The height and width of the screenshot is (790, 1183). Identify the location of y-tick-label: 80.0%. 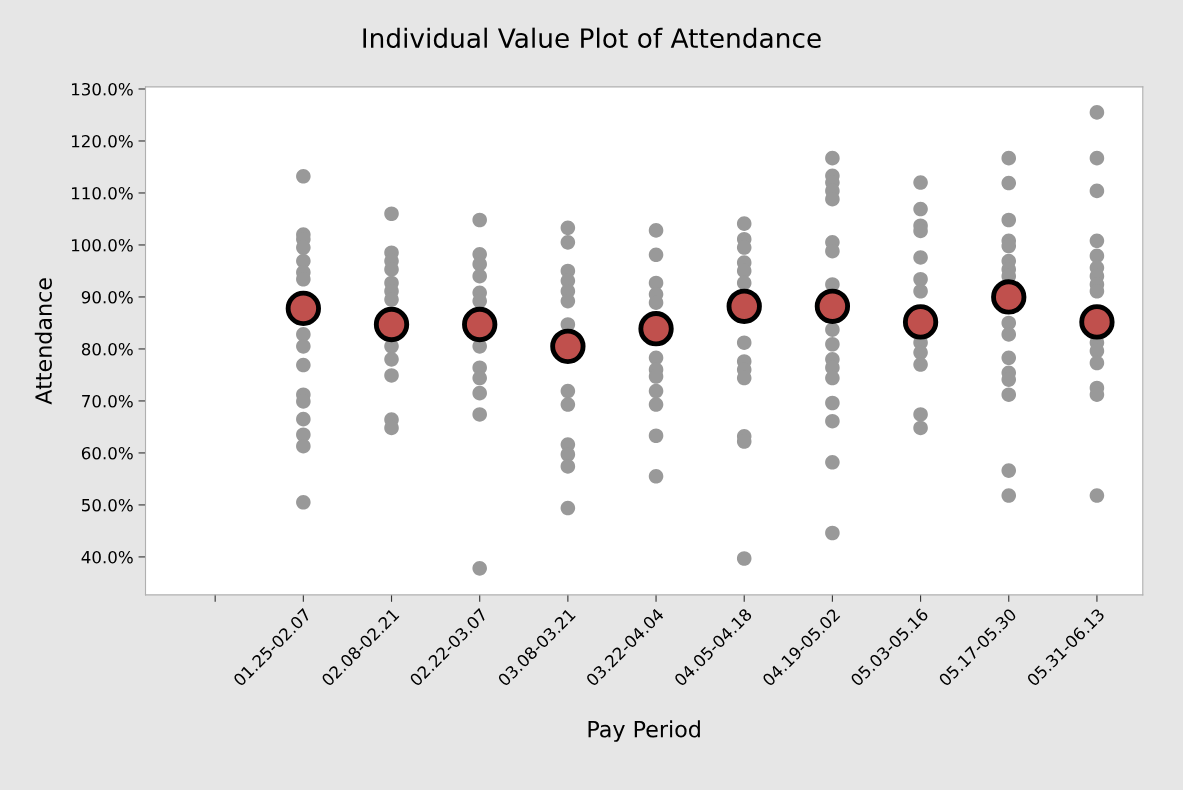
(107, 349).